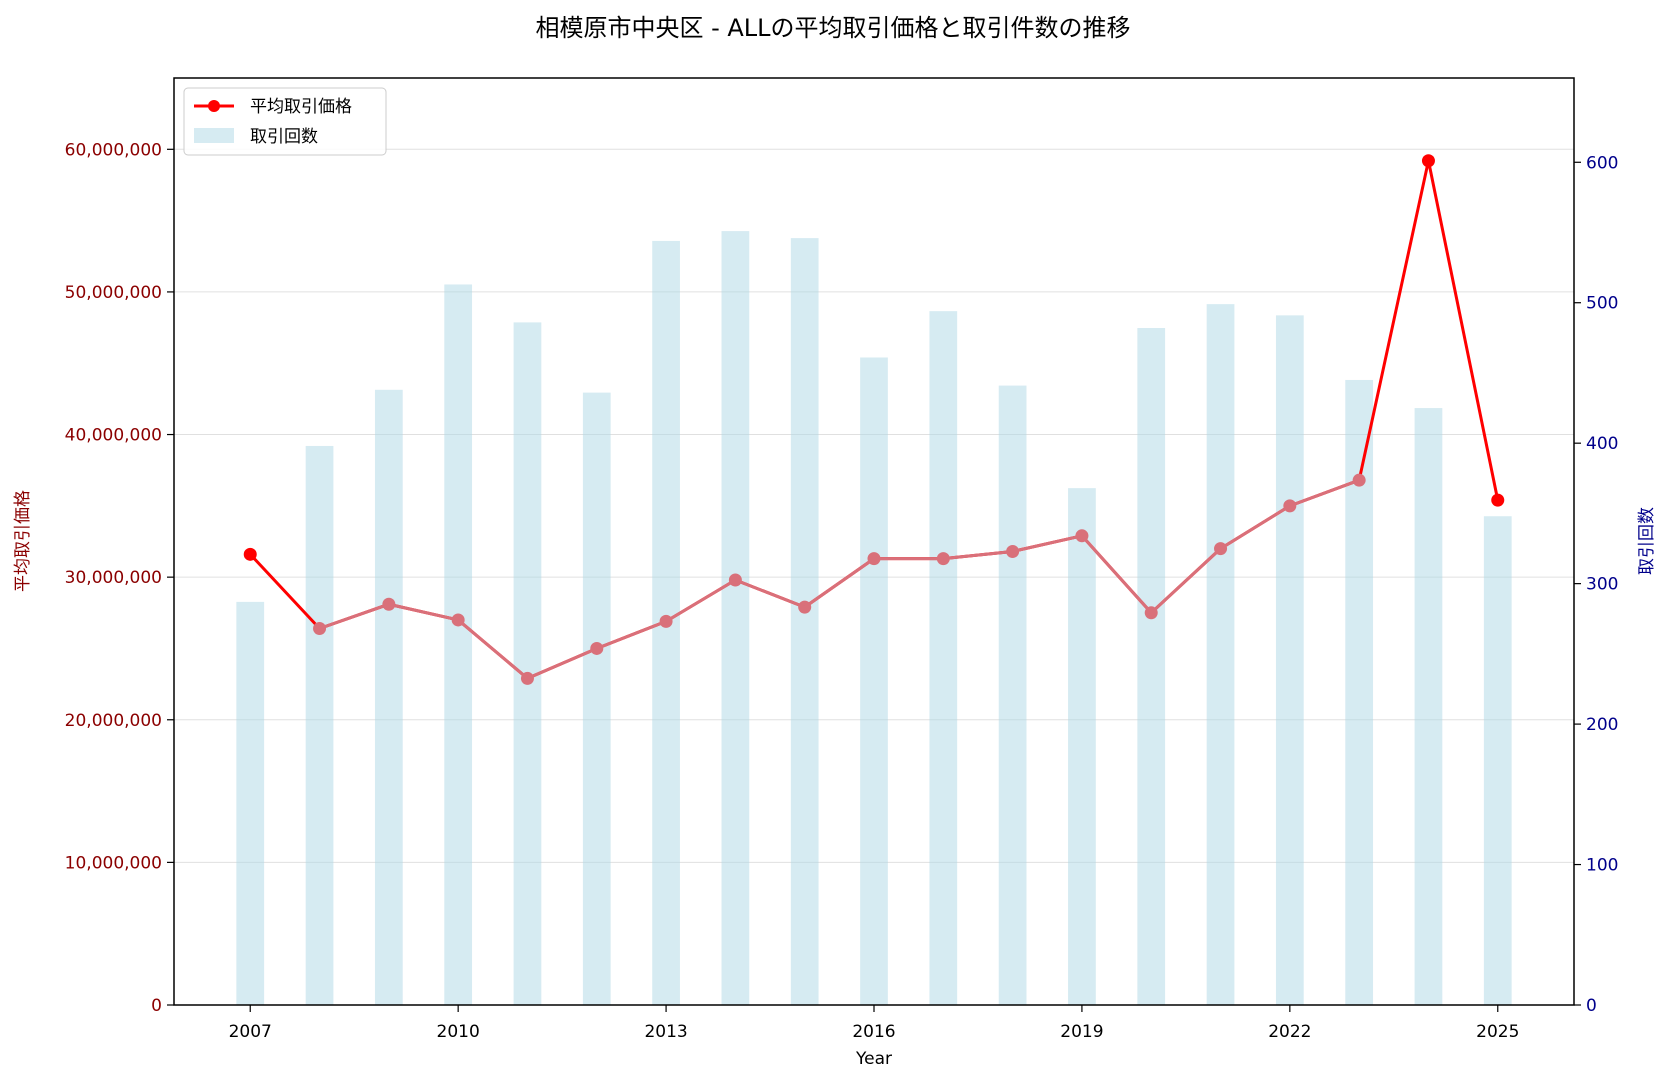 The image size is (1666, 1079). What do you see at coordinates (873, 1032) in the screenshot?
I see `x-tick-label: 2016` at bounding box center [873, 1032].